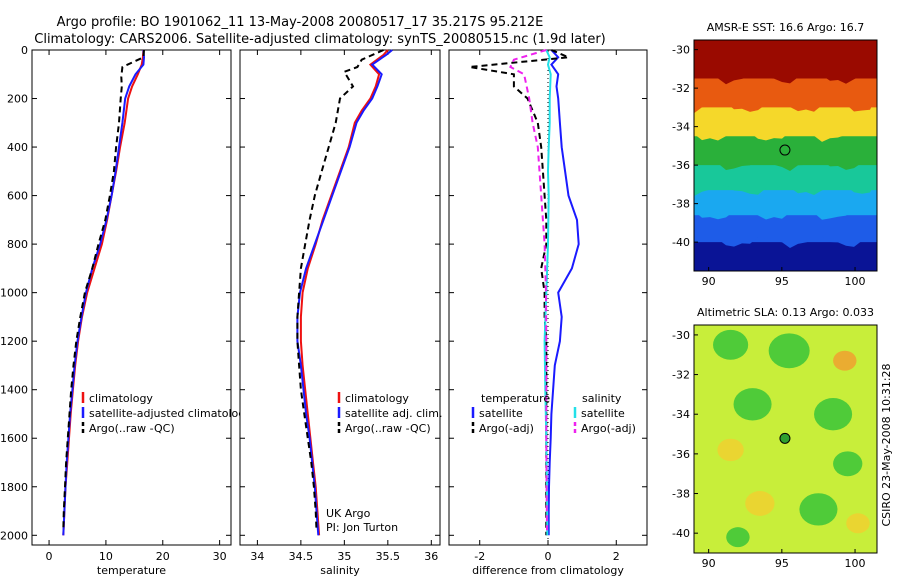 The height and width of the screenshot is (580, 900). What do you see at coordinates (163, 556) in the screenshot?
I see `x-tick-label: 20` at bounding box center [163, 556].